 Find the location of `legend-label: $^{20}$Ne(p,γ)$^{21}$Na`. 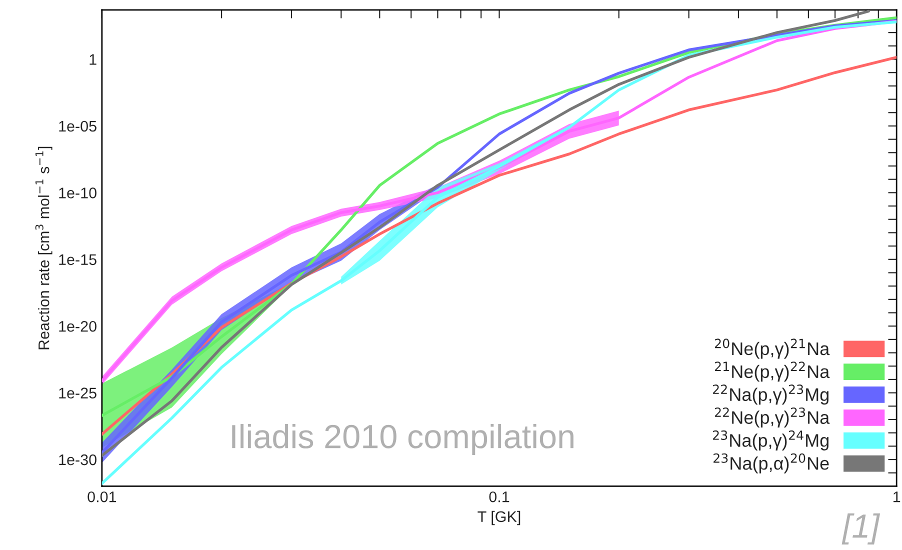

legend-label: $^{20}$Ne(p,γ)$^{21}$Na is located at coordinates (772, 348).